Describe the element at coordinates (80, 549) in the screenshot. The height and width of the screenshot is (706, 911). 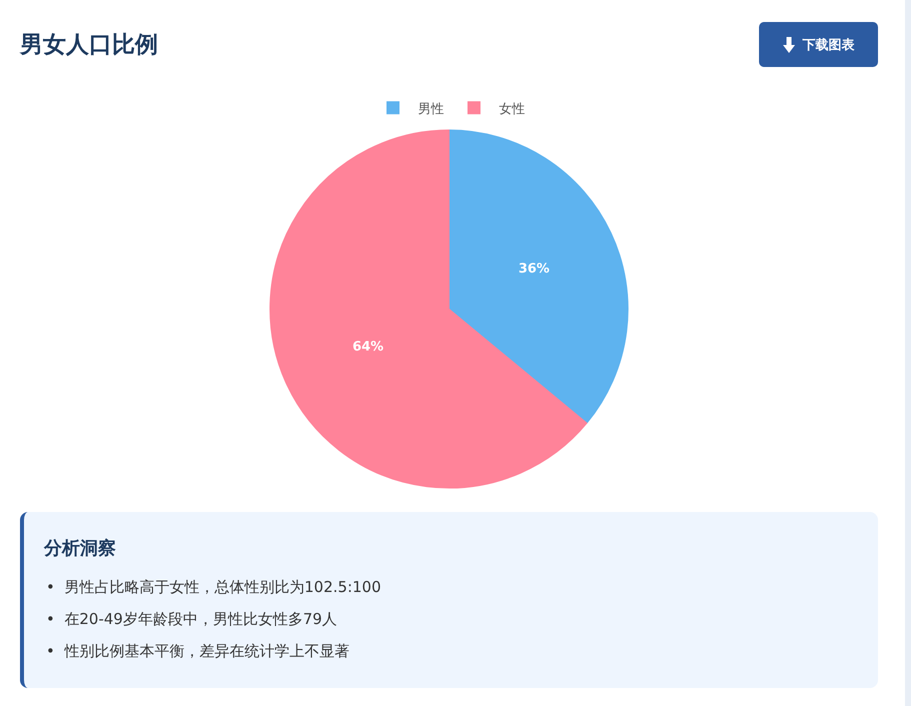
I see `text: 分析洞察` at that location.